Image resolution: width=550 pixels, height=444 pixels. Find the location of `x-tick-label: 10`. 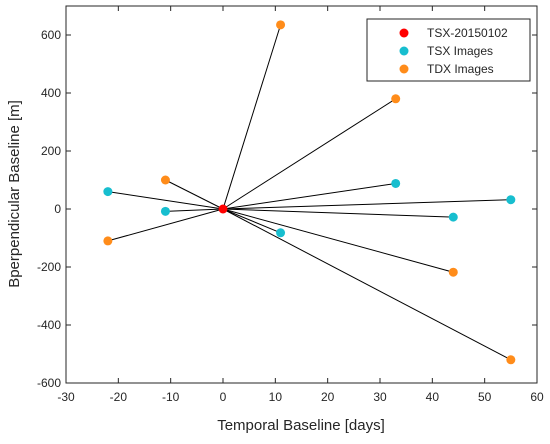

x-tick-label: 10 is located at coordinates (276, 397).